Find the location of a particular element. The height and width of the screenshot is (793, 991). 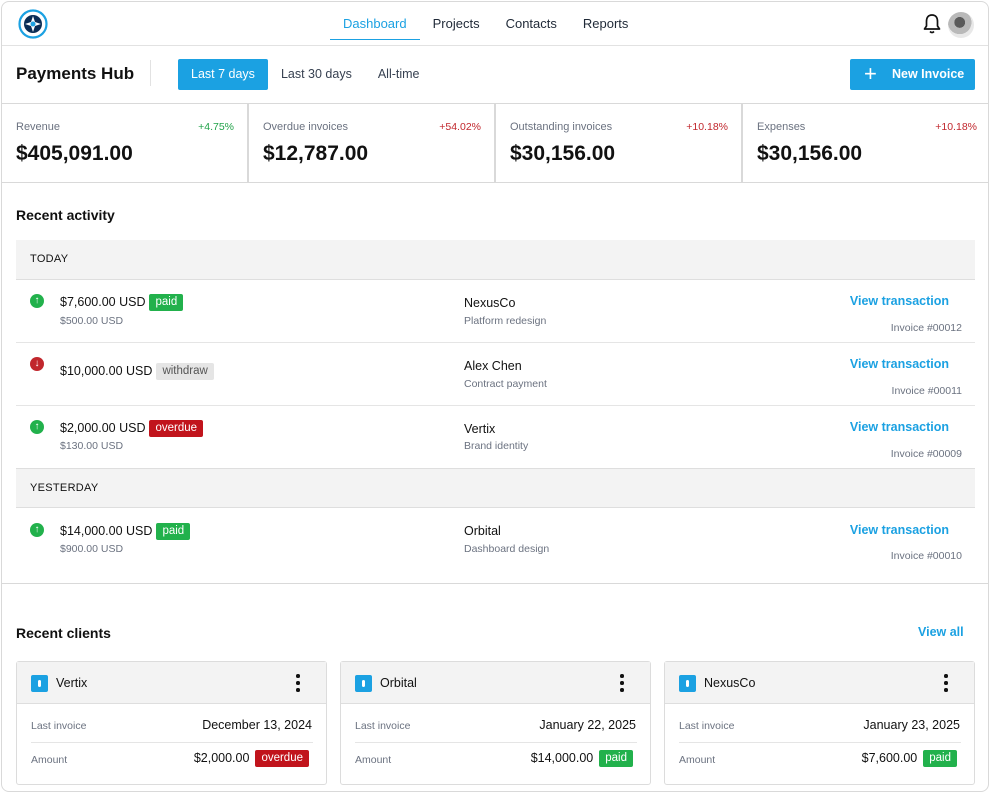

stat-delta: +54.02% is located at coordinates (460, 127).